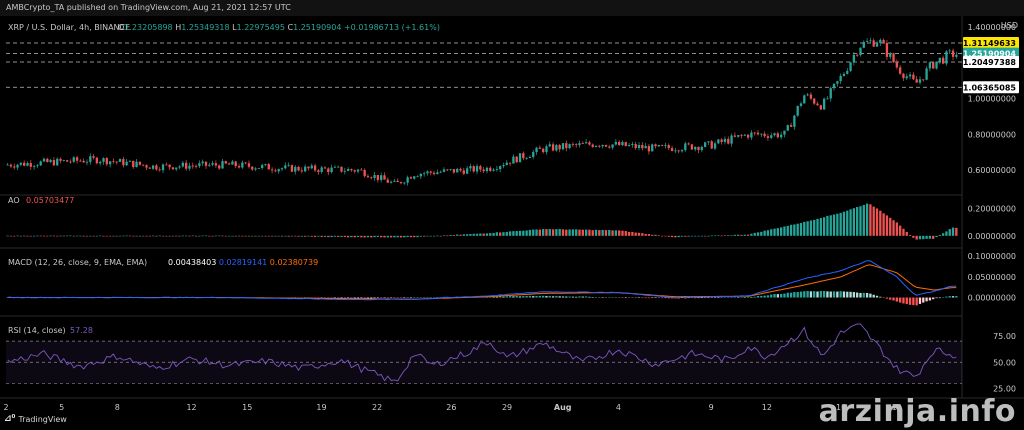 This screenshot has width=1024, height=430. What do you see at coordinates (452, 407) in the screenshot?
I see `time-axis: 2 5 8 12 15 19 22 26 29 Aug 4 9 12 16 19` at bounding box center [452, 407].